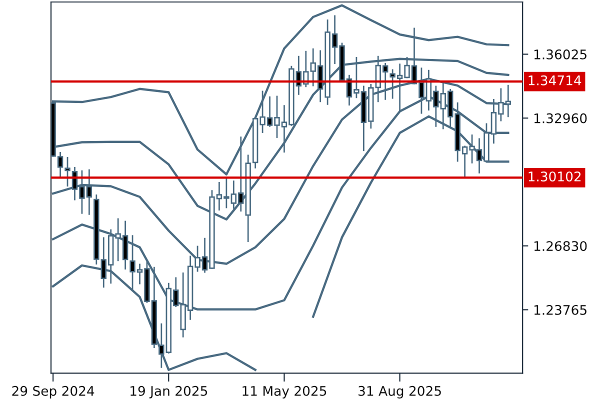 This screenshot has width=600, height=400. I want to click on y-tick-label: 1.32960, so click(560, 118).